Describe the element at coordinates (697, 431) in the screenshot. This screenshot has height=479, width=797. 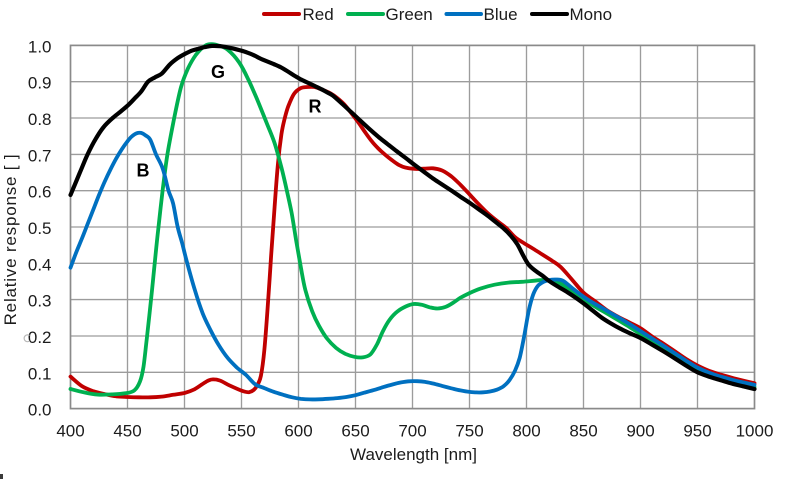
I see `svg-text: 950` at that location.